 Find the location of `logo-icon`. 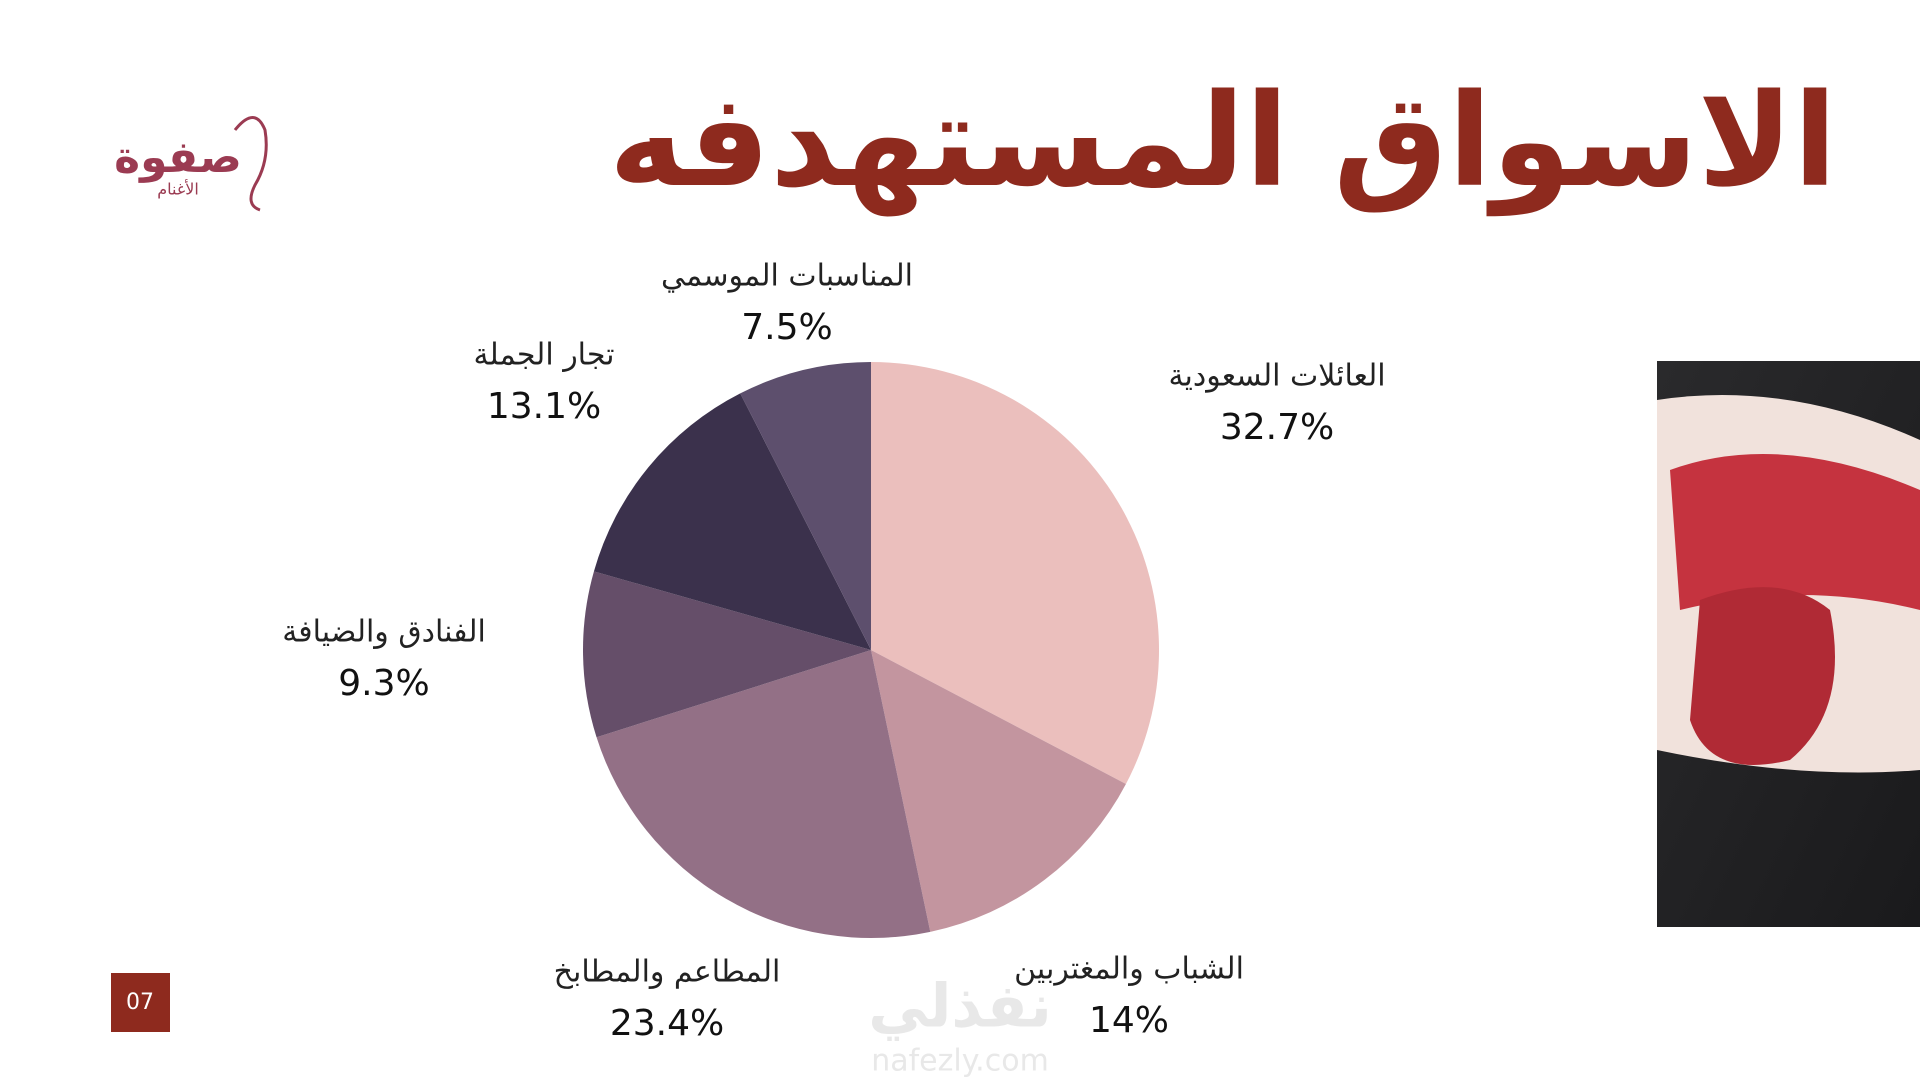

logo-icon is located at coordinates (250, 164).